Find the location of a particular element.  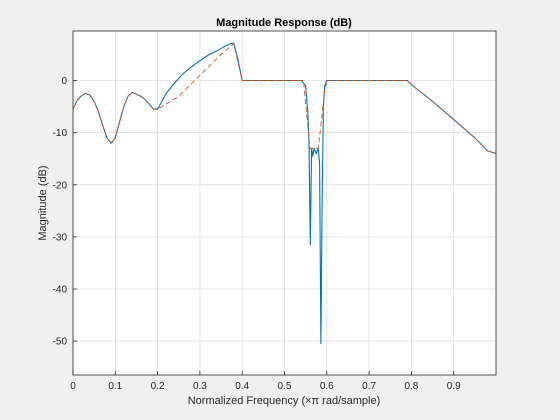

x-tick-label: 0.4 is located at coordinates (242, 386).